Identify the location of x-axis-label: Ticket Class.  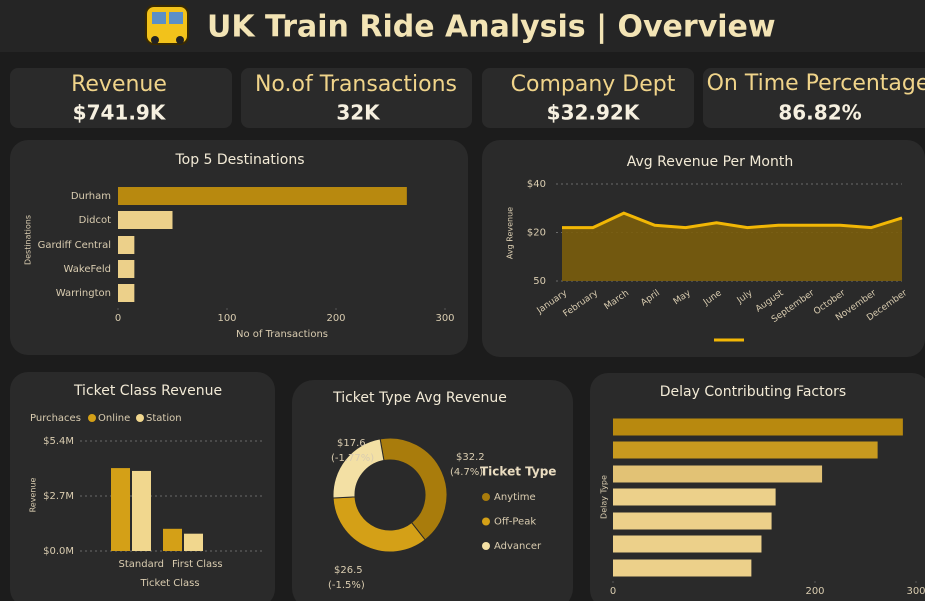
(169, 583).